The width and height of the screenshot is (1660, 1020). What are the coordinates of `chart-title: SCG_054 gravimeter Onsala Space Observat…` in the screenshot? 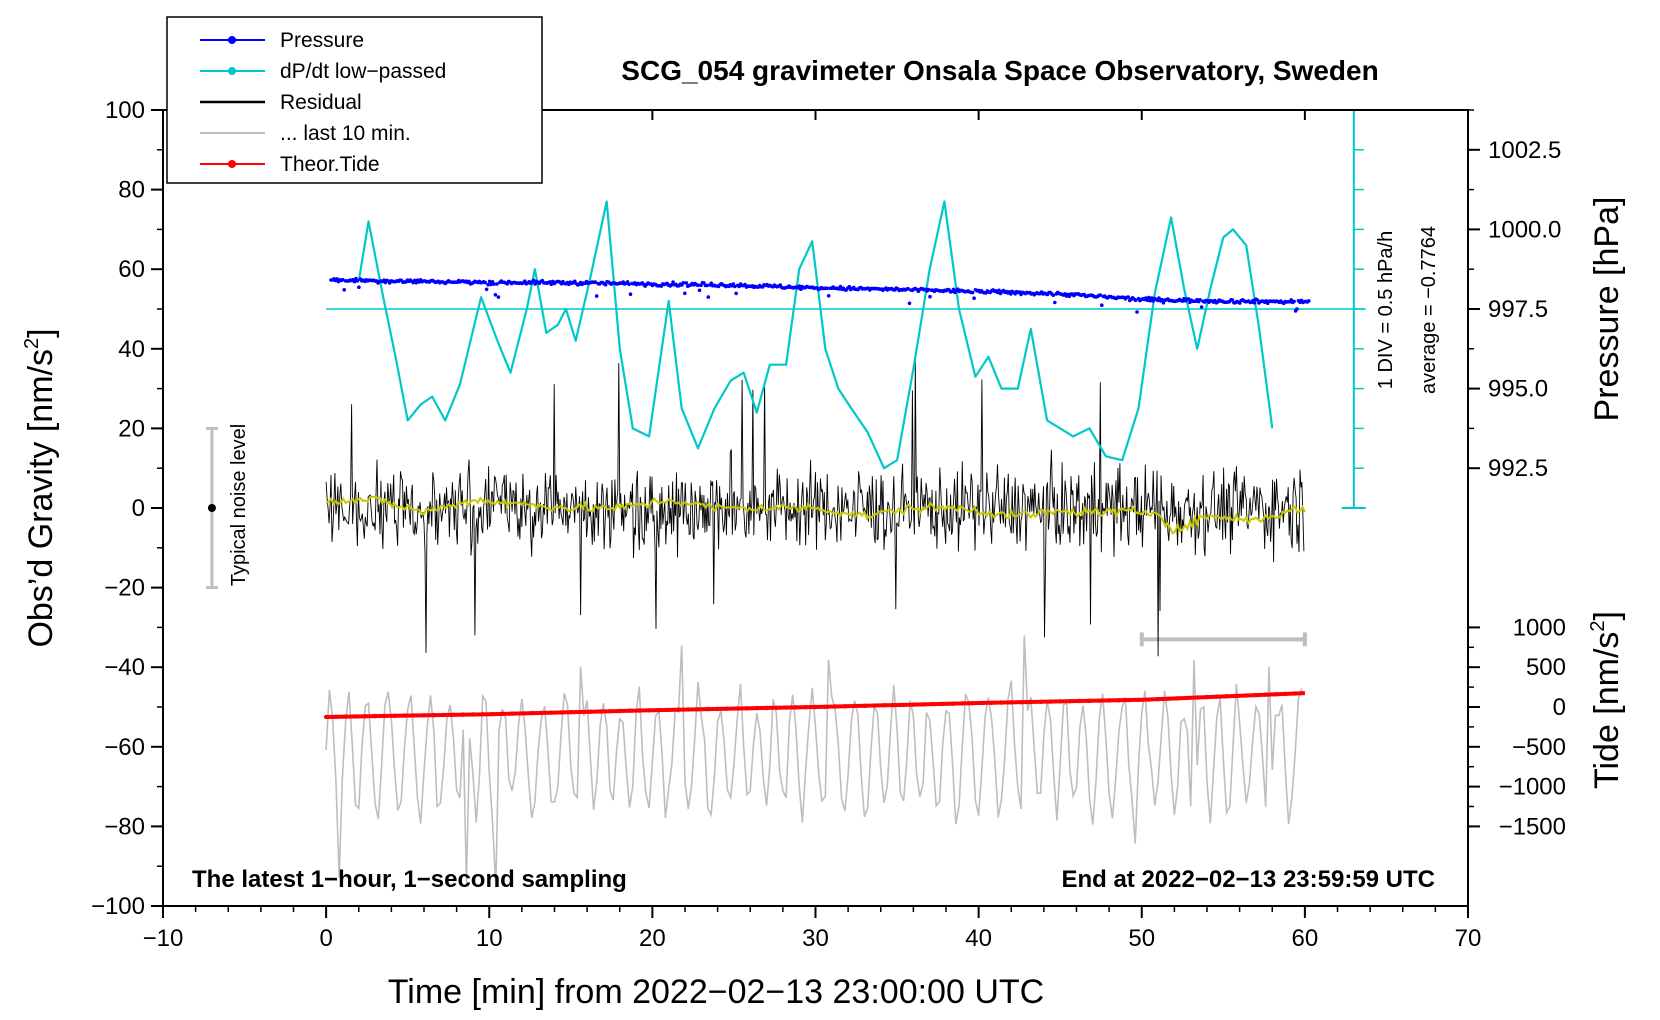 It's located at (999, 70).